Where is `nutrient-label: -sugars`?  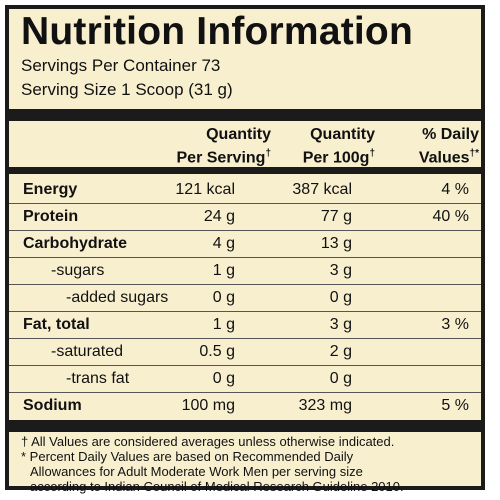
nutrient-label: -sugars is located at coordinates (78, 270).